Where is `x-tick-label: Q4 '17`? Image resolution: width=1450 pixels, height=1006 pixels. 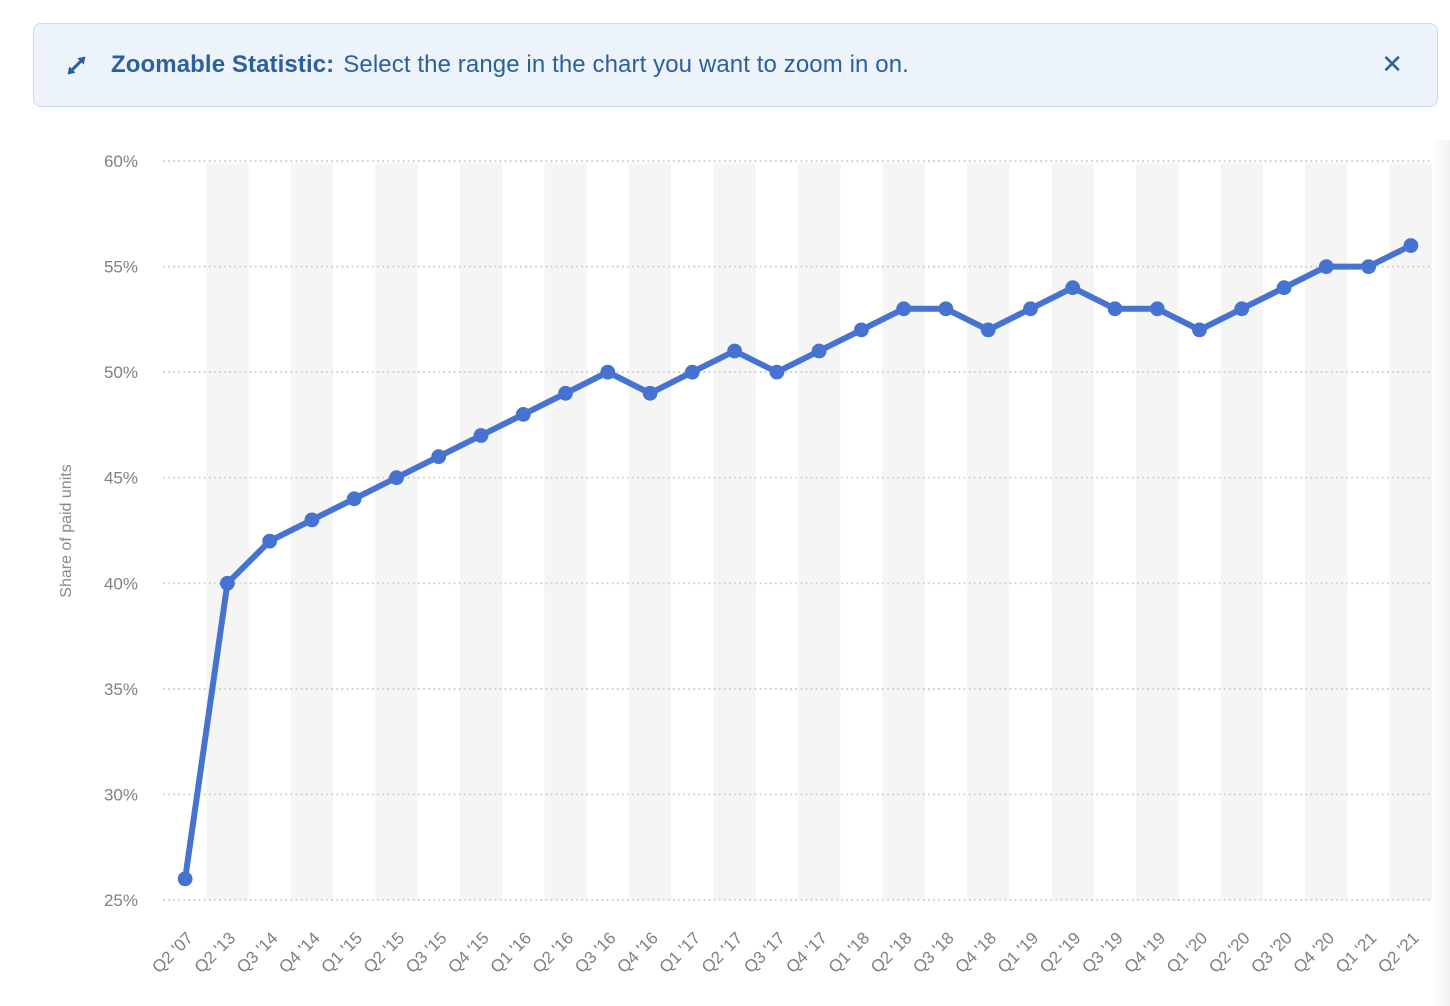 x-tick-label: Q4 '17 is located at coordinates (806, 952).